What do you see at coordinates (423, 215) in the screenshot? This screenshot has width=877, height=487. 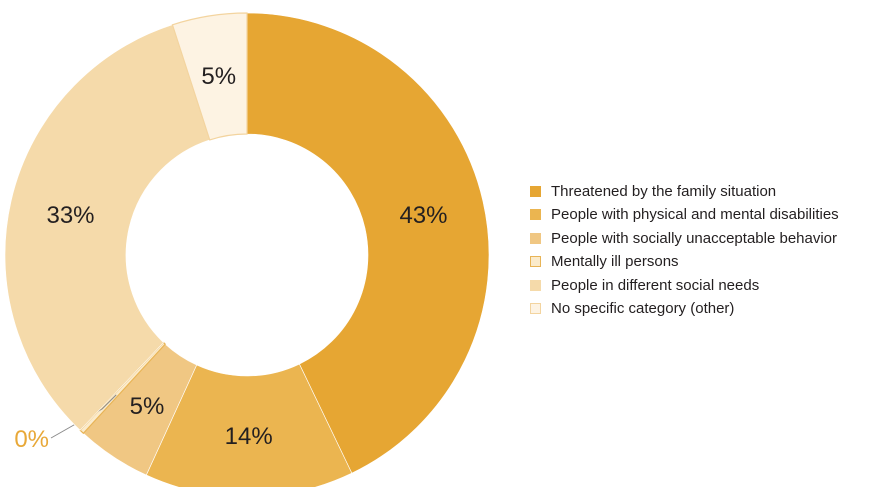 I see `slice-label-0: 43%` at bounding box center [423, 215].